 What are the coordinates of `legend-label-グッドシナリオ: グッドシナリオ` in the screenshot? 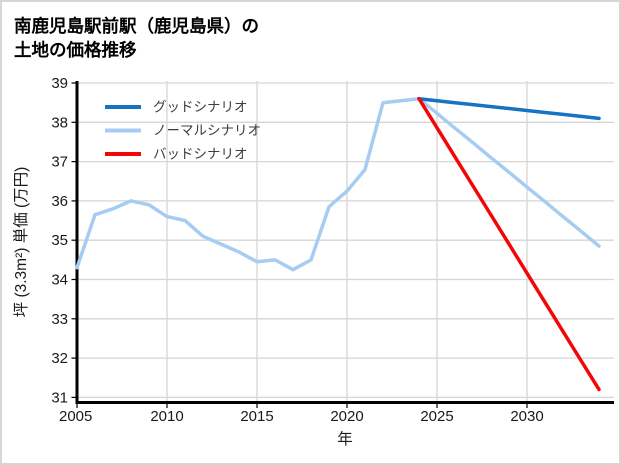 It's located at (200, 107).